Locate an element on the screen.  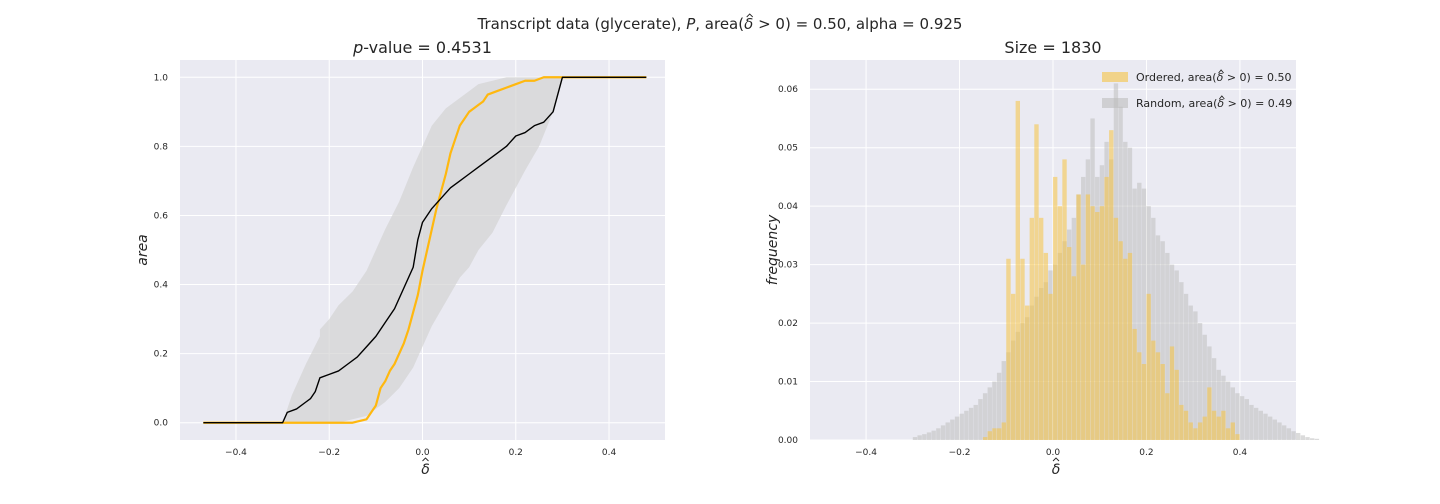
suptitle-delta-hat: δ is located at coordinates (748, 24).